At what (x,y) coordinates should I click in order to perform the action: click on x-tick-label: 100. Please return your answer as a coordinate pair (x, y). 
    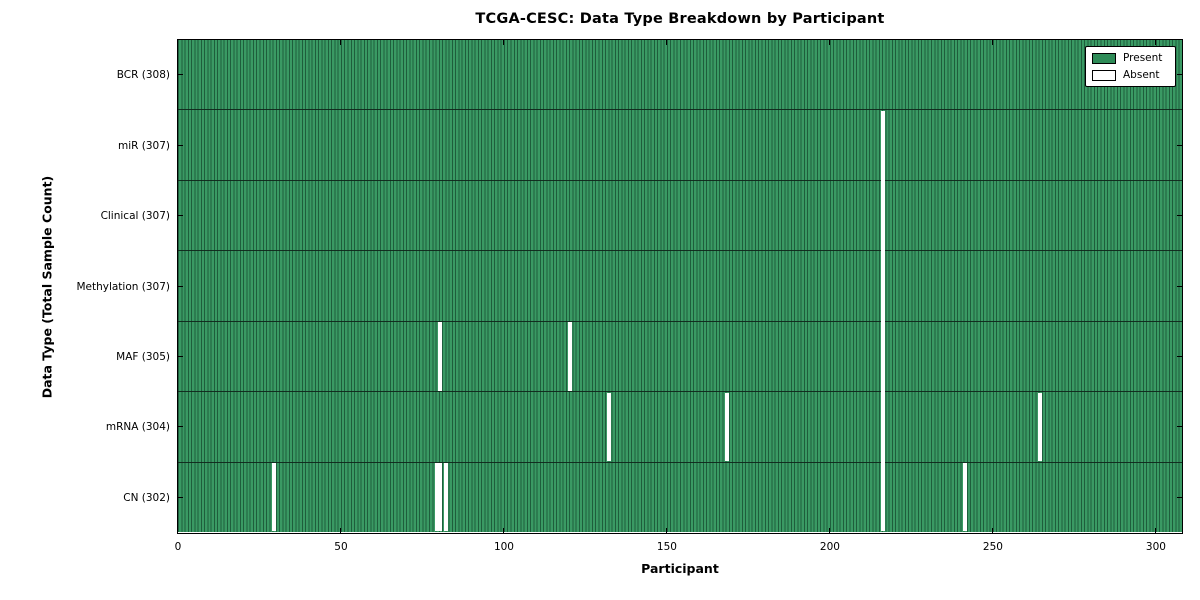
    Looking at the image, I should click on (503, 547).